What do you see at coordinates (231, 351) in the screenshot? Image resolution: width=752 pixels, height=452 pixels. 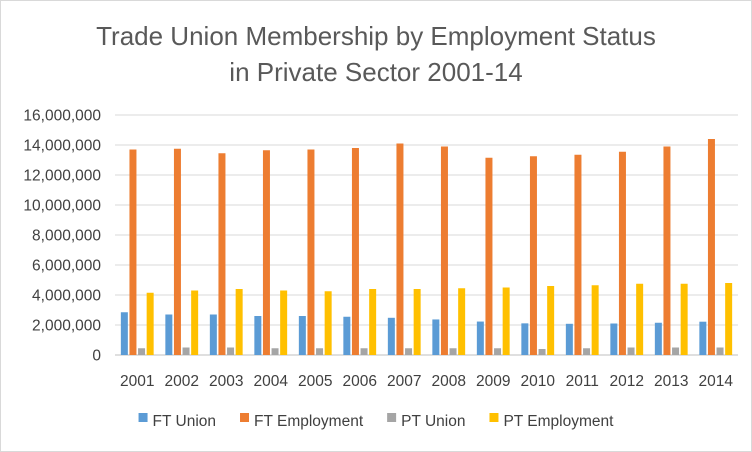 I see `bar-pt-union-2003` at bounding box center [231, 351].